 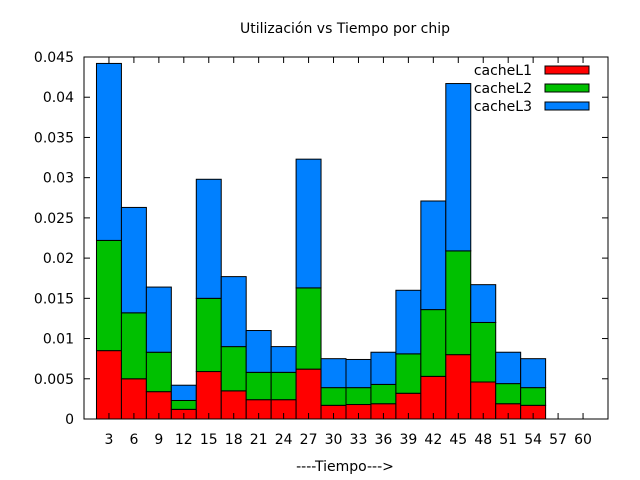 I want to click on x-tick-label: 3, so click(x=108, y=440).